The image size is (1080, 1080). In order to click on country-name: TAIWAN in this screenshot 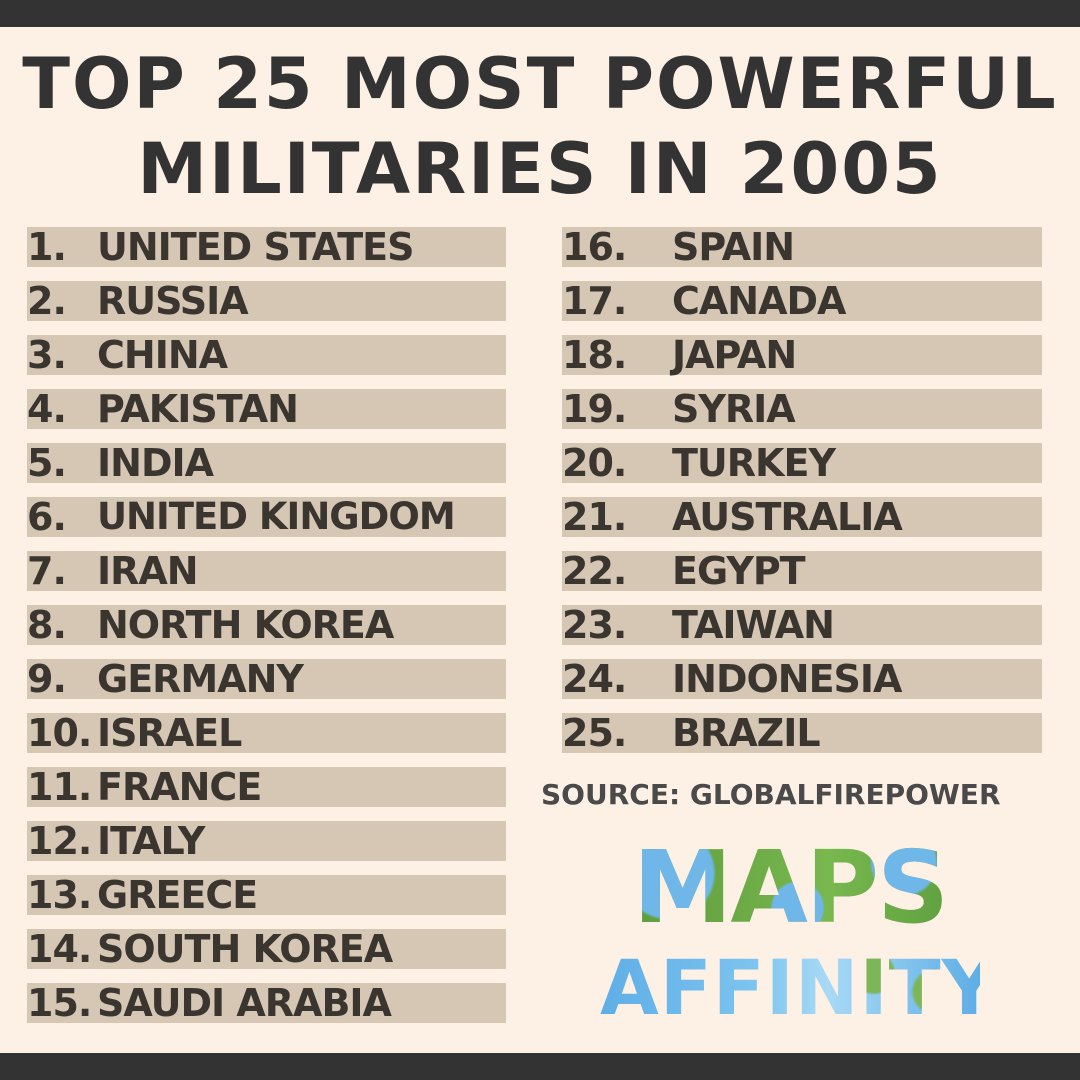, I will do `click(753, 625)`.